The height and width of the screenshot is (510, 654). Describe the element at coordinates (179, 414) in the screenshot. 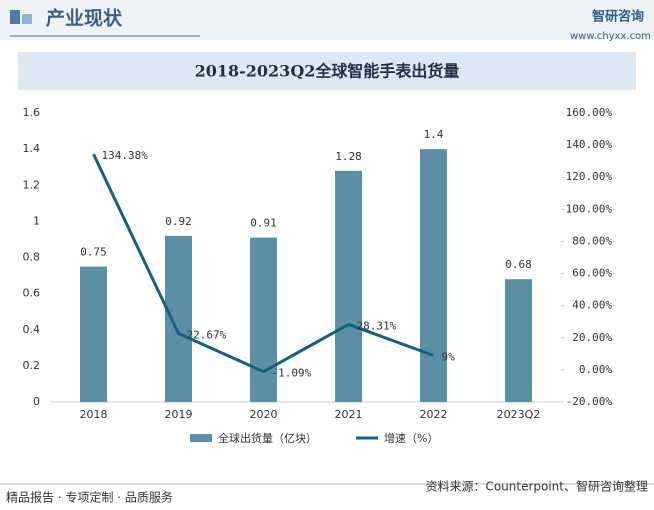

I see `x-tick-label: 2019` at that location.